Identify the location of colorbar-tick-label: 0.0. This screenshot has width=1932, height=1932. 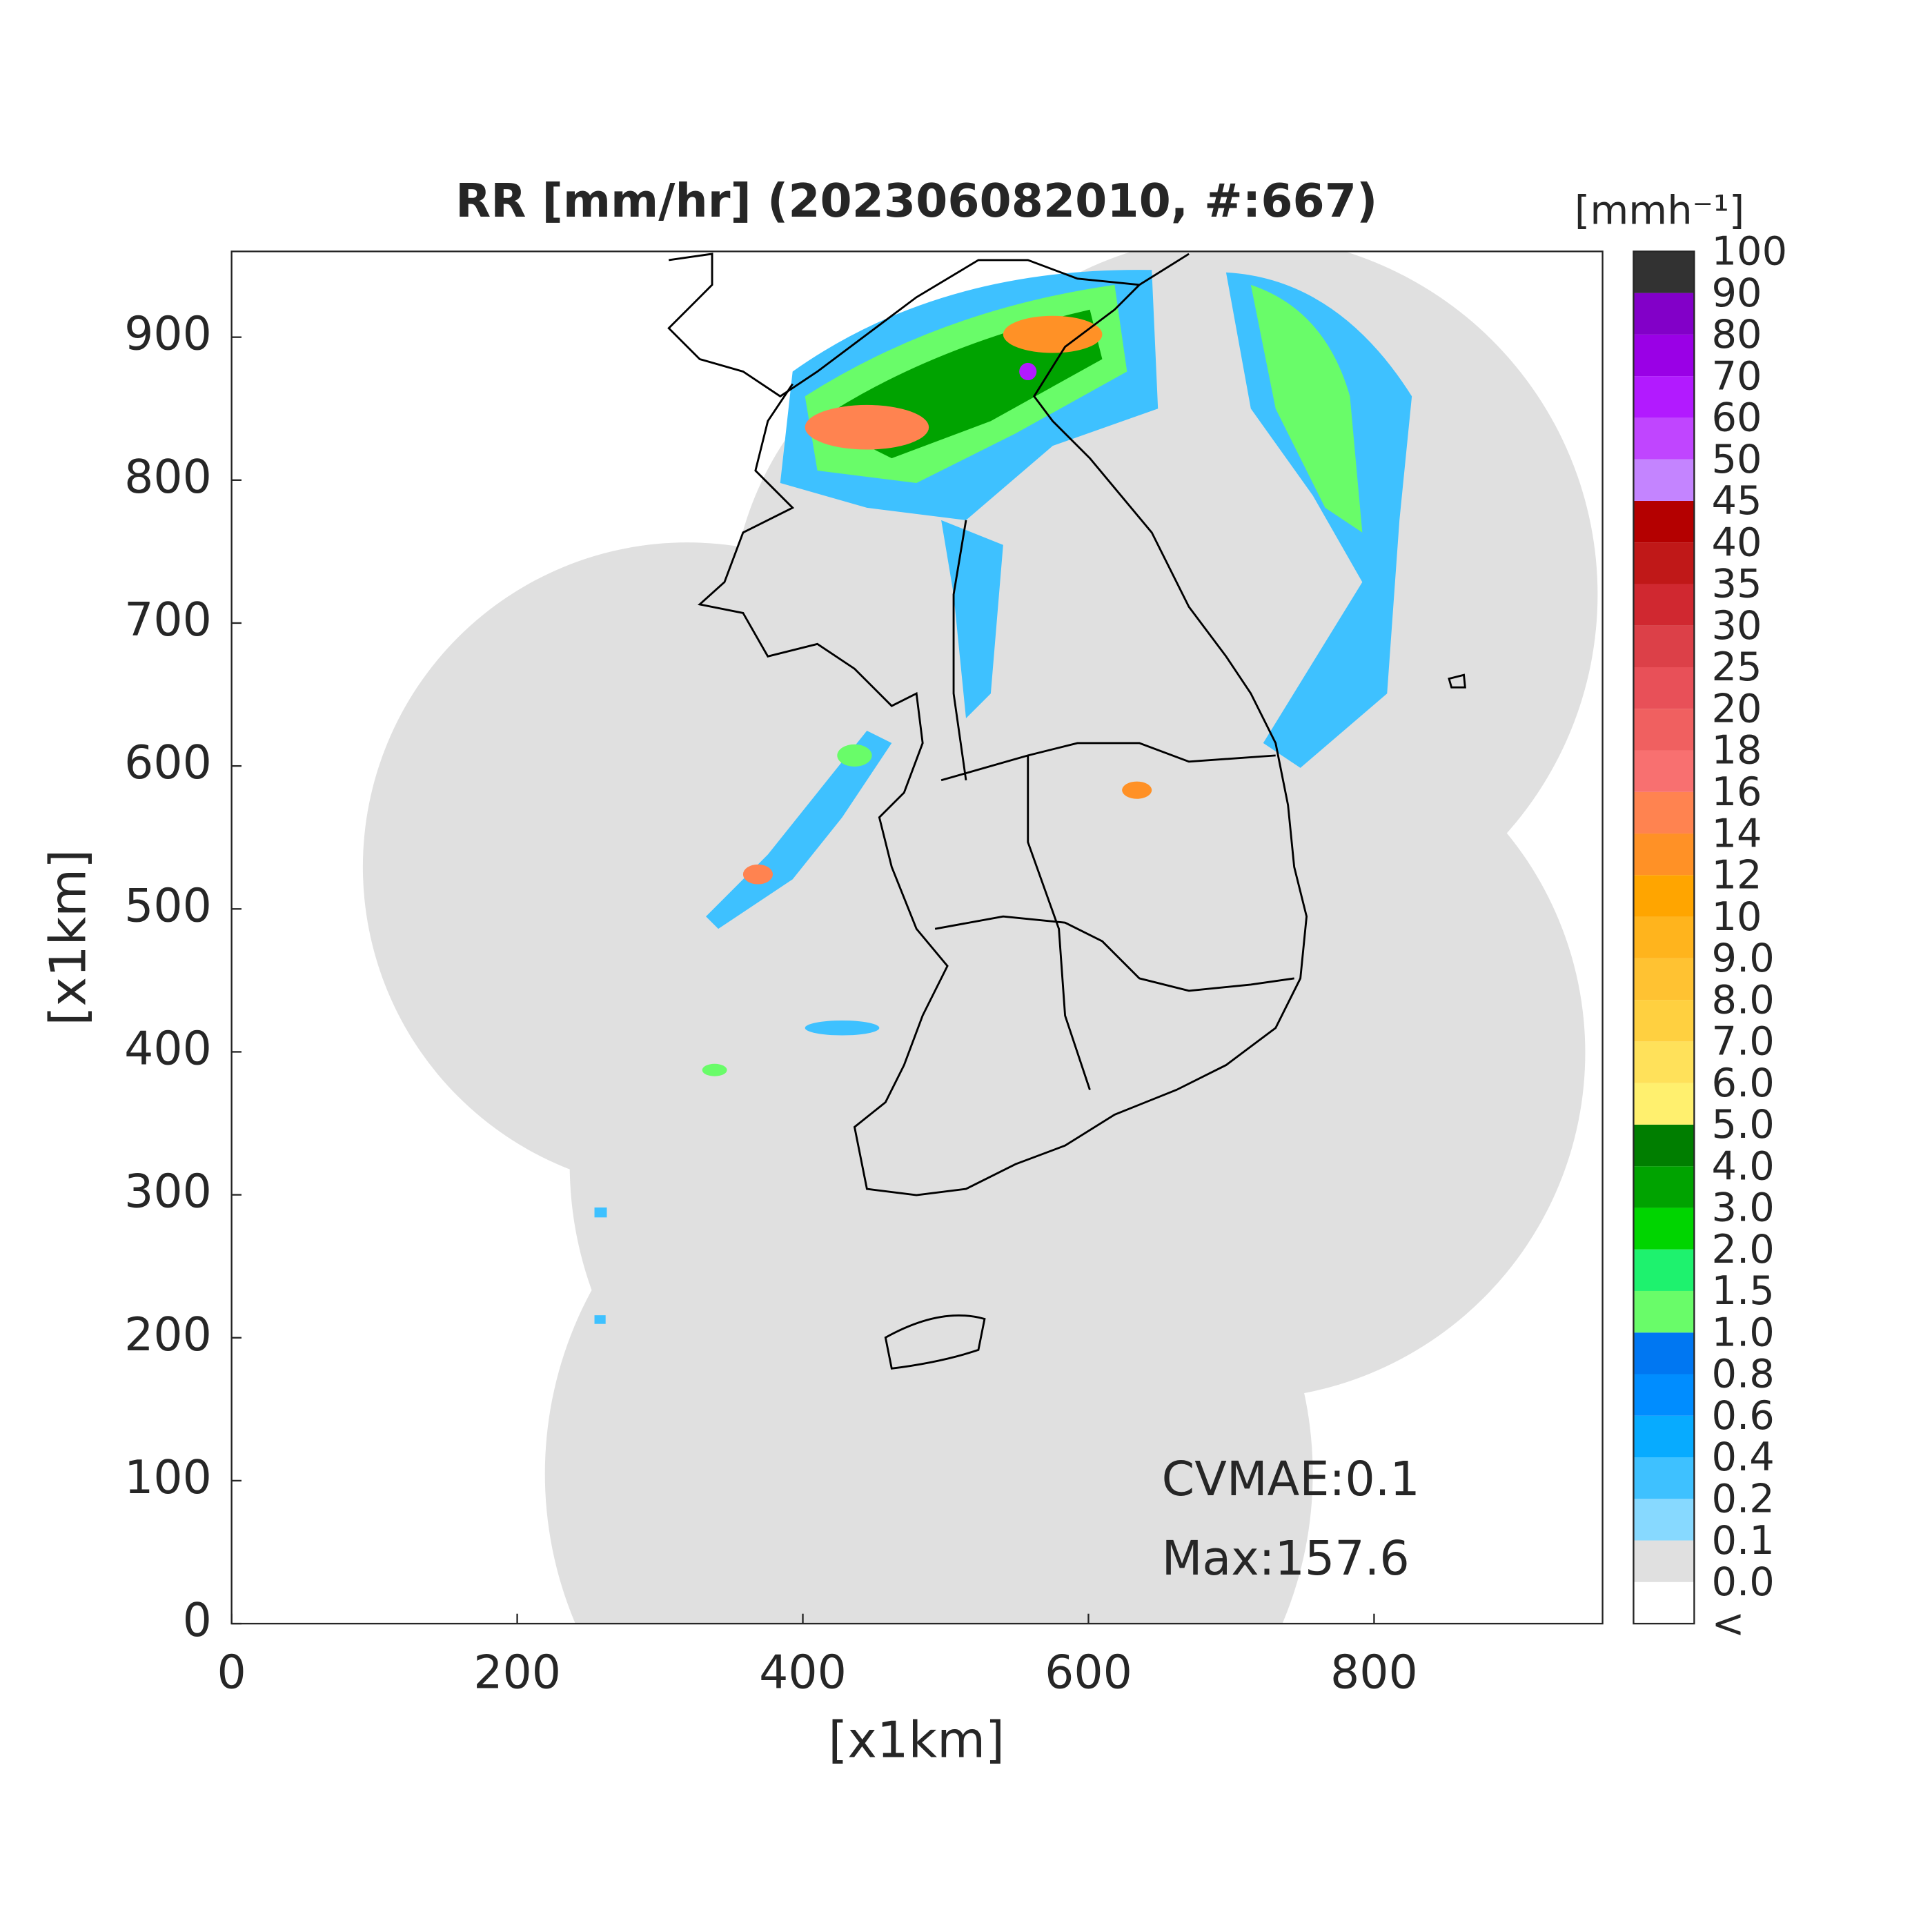
(1743, 1582).